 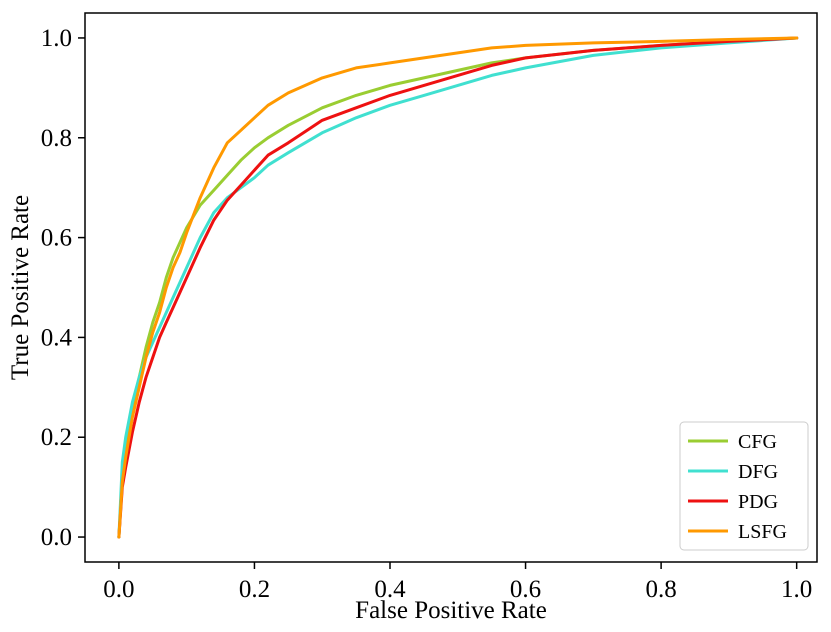 I want to click on legend: CFG DFG PDG LSFG, so click(x=744, y=486).